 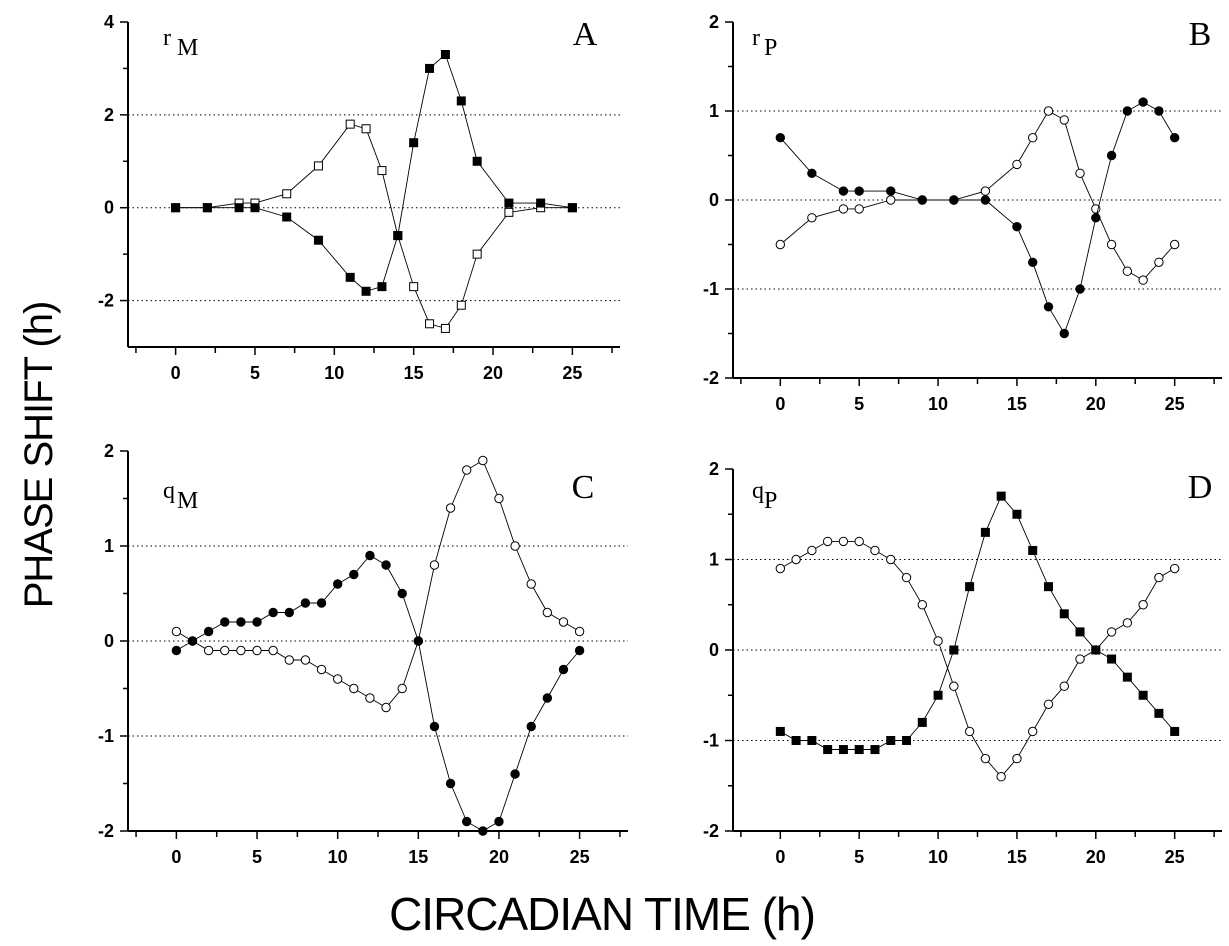 I want to click on y-axis-title: PHASE SHIFT (h), so click(x=39, y=455).